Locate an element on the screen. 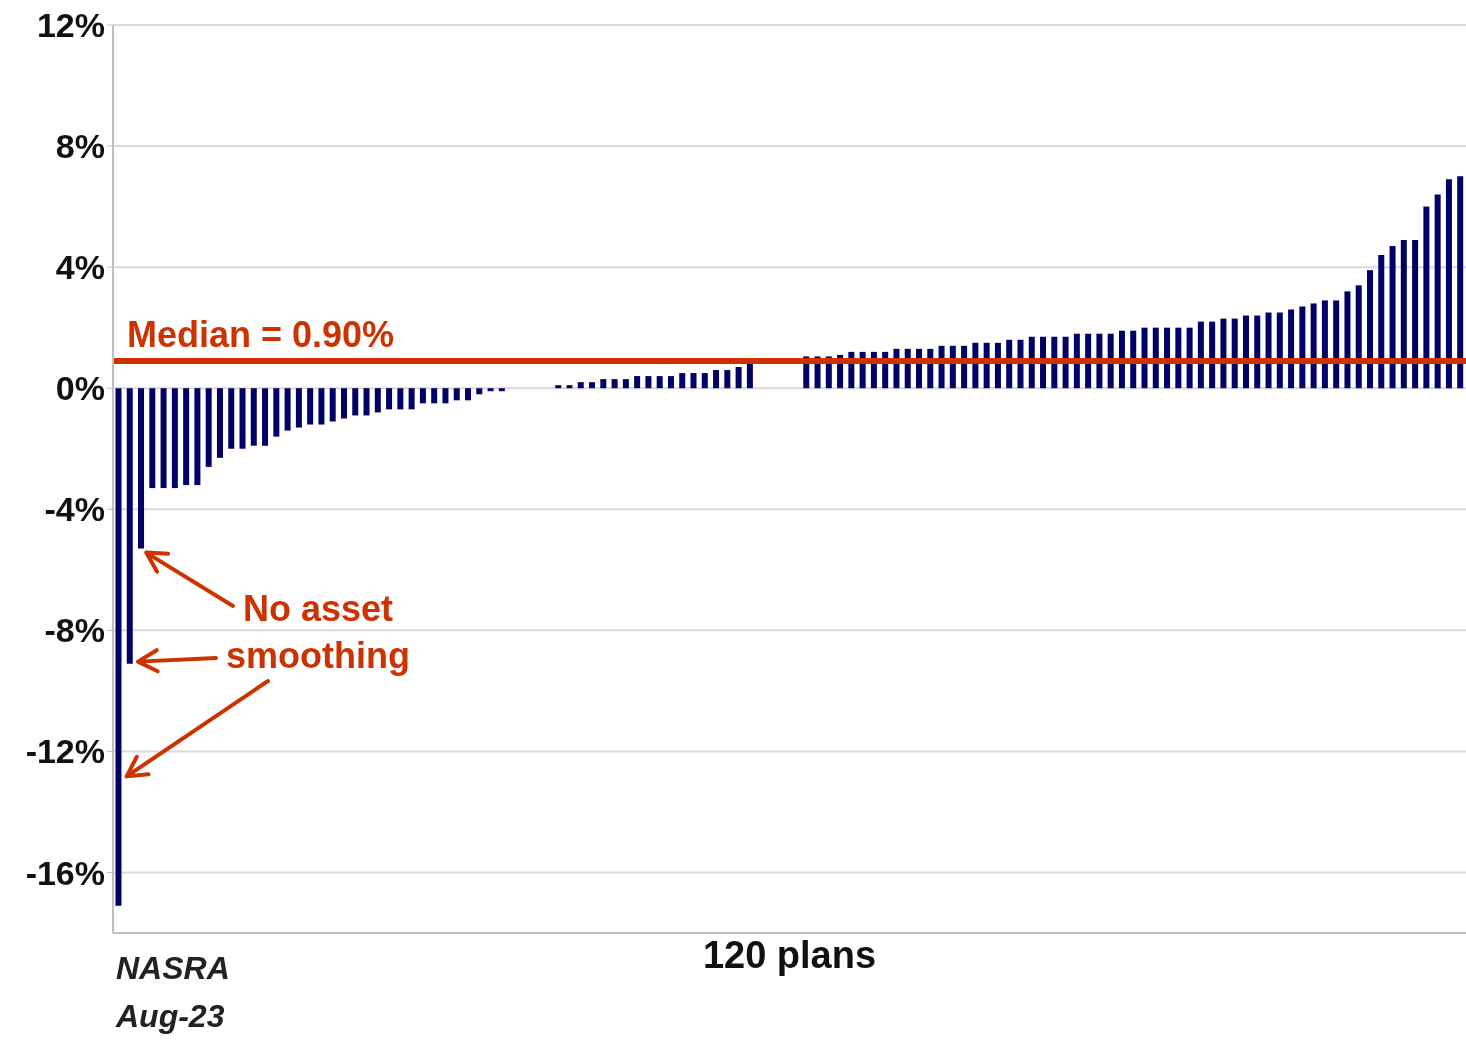  y-tick-label: -4% is located at coordinates (74, 509).